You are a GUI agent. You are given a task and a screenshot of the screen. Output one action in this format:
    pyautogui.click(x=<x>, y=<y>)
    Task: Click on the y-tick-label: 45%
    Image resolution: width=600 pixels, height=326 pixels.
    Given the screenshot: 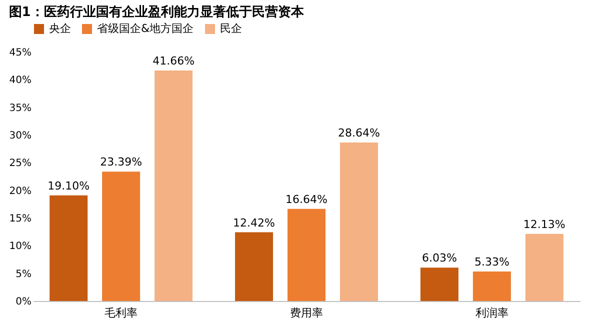 What is the action you would take?
    pyautogui.click(x=20, y=53)
    